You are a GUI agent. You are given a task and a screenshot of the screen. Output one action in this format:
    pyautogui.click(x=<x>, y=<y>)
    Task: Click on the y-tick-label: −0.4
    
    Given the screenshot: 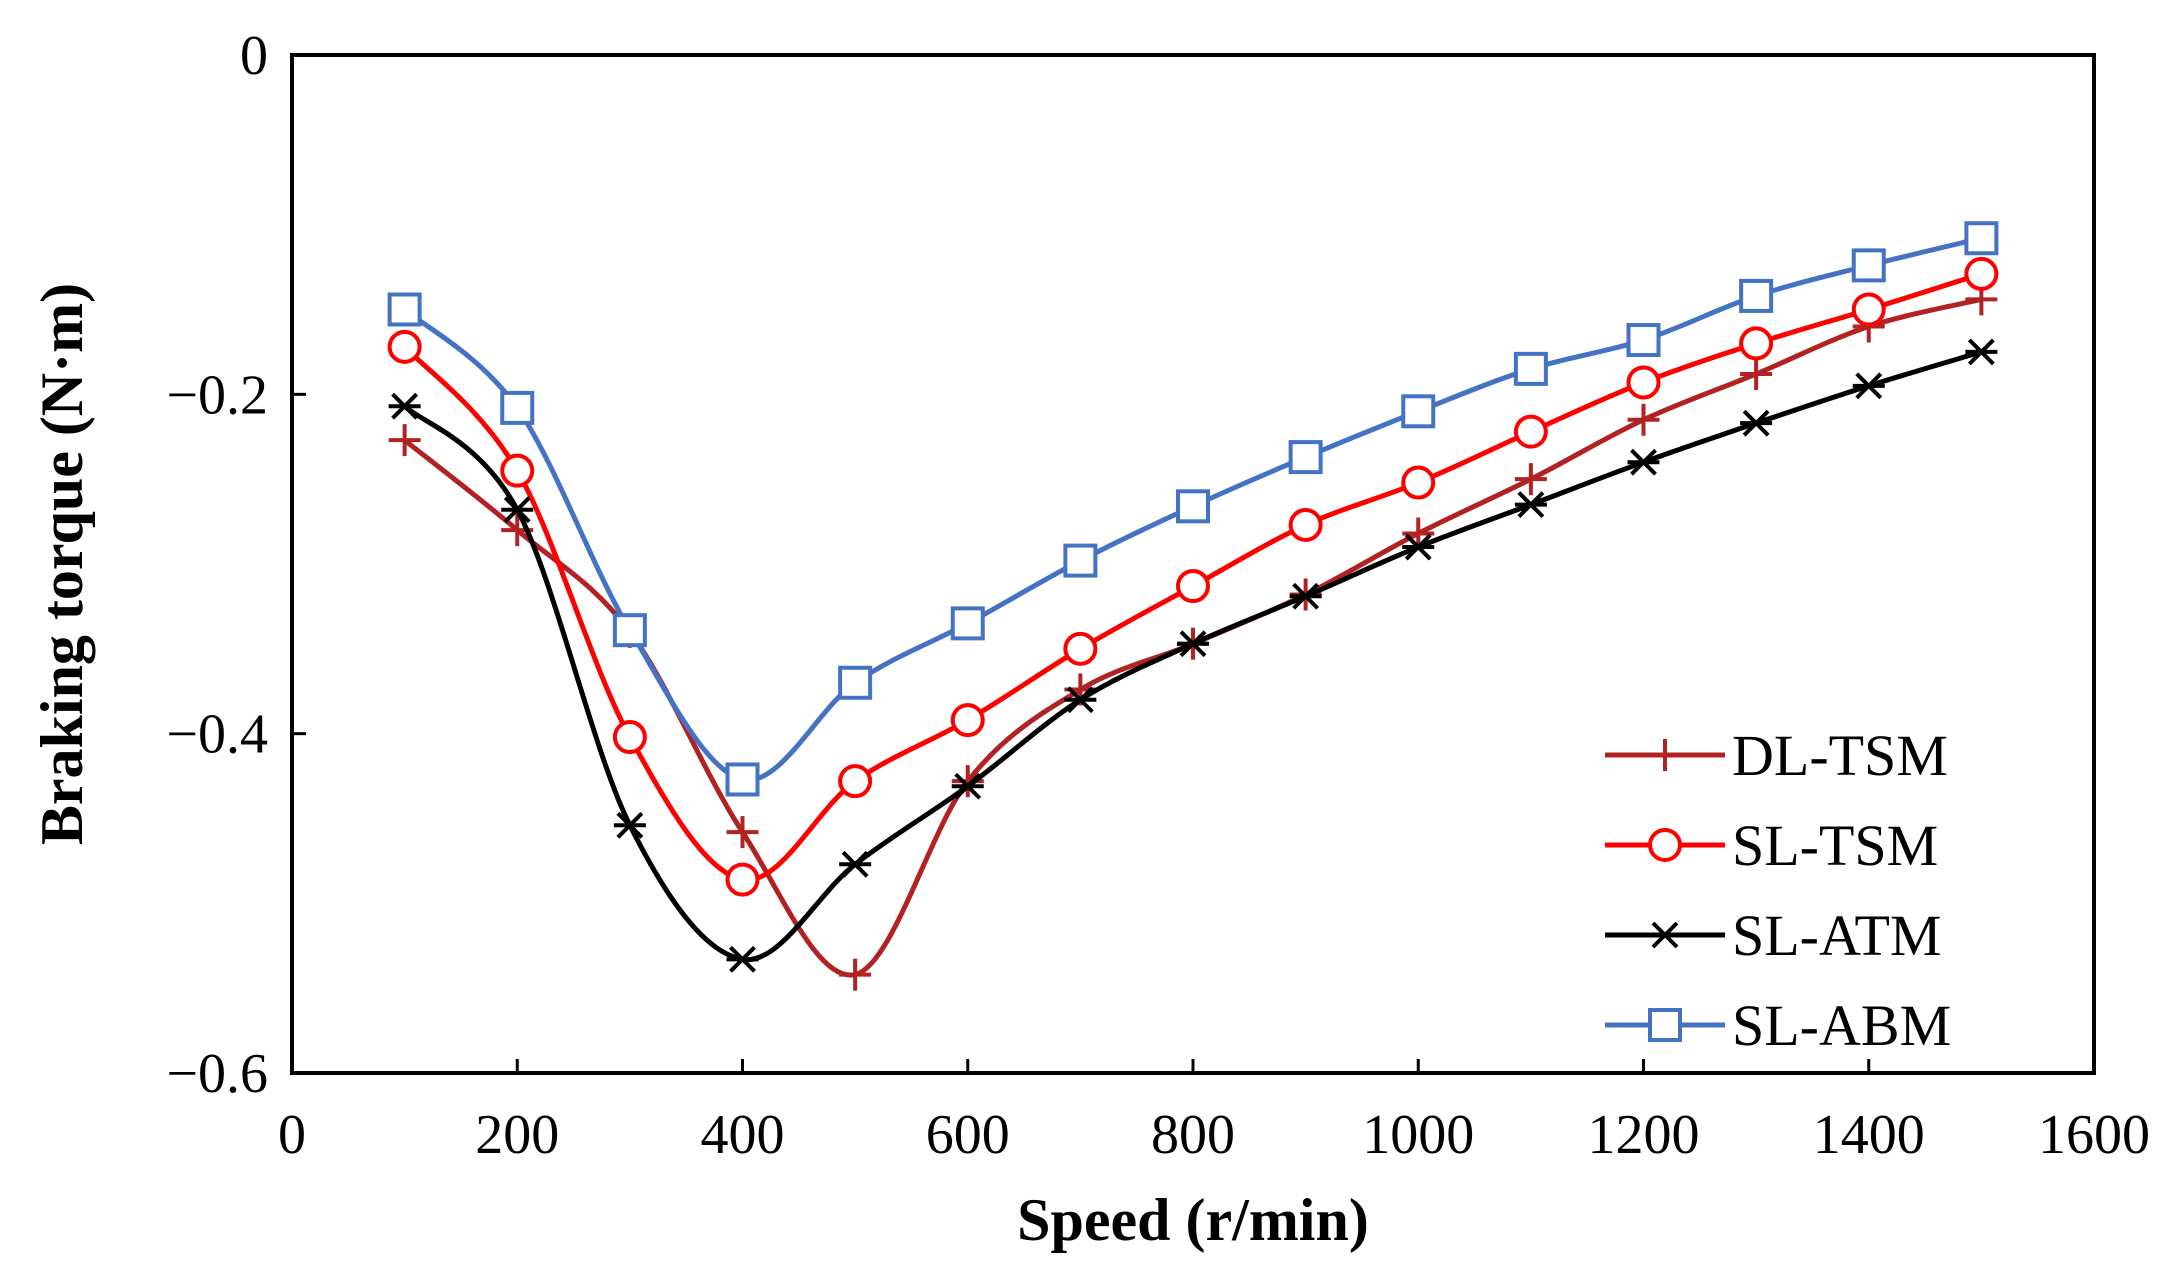 What is the action you would take?
    pyautogui.click(x=217, y=735)
    